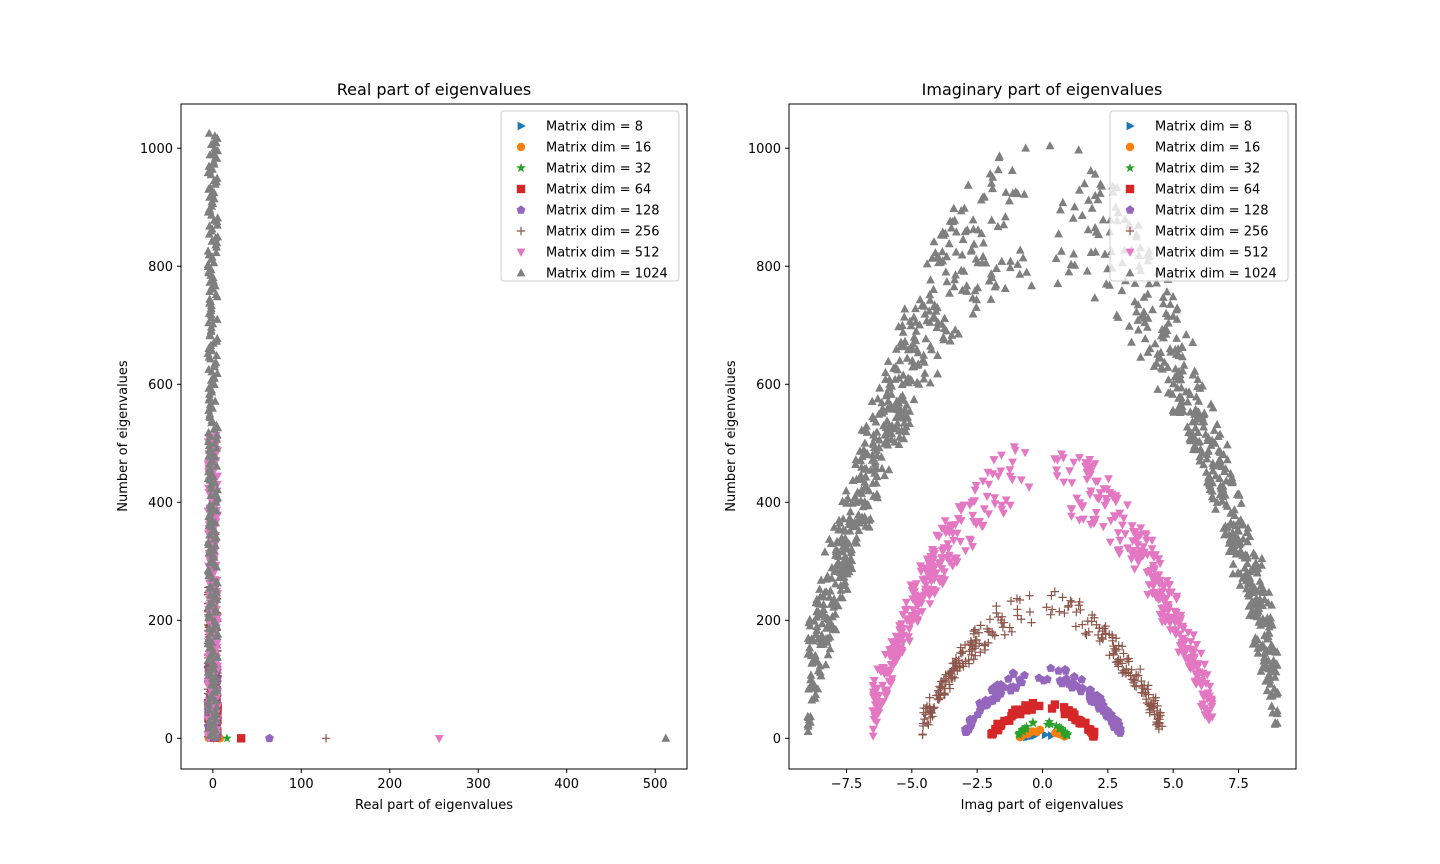  What do you see at coordinates (768, 444) in the screenshot?
I see `imag-part-yticks: 0 200 400 600 800 1000` at bounding box center [768, 444].